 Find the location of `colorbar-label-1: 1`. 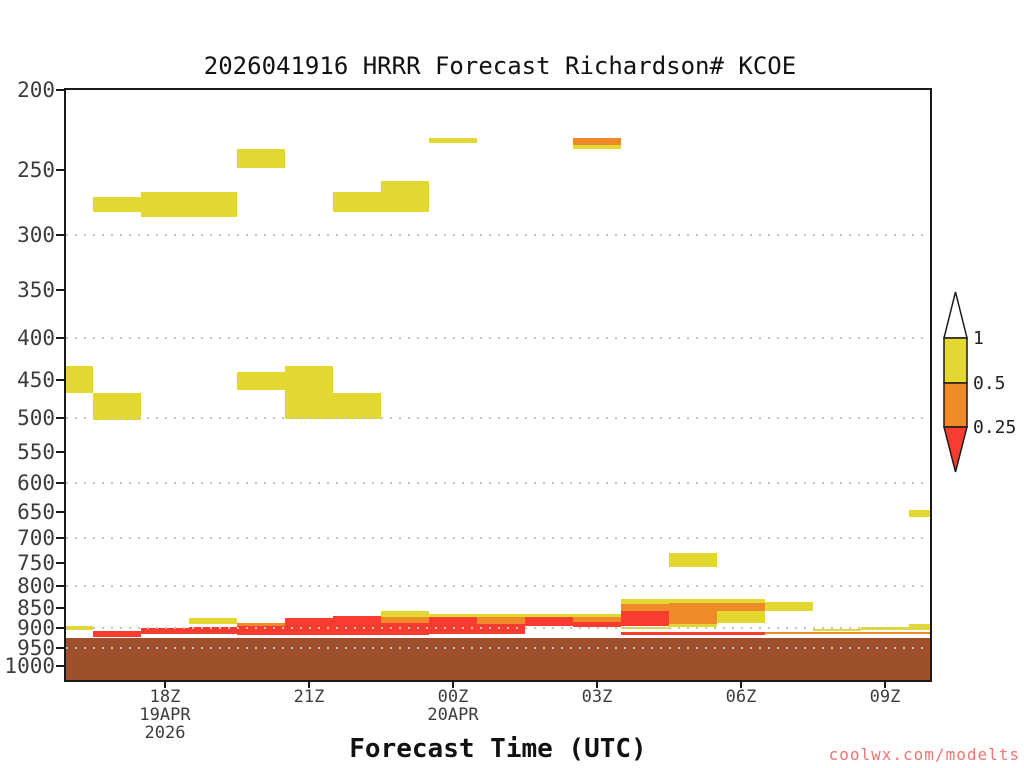

colorbar-label-1: 1 is located at coordinates (978, 338).